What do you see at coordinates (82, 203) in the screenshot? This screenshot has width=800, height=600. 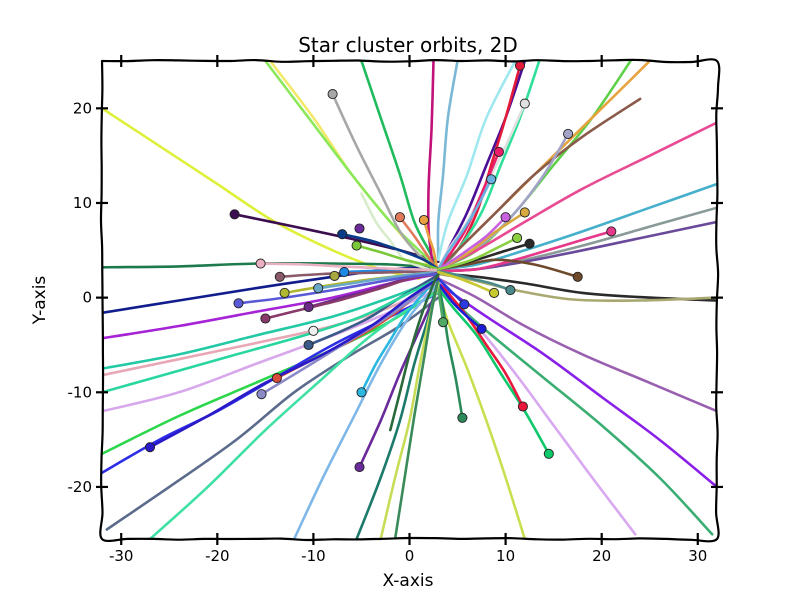 I see `y-tick-label-10: 10` at bounding box center [82, 203].